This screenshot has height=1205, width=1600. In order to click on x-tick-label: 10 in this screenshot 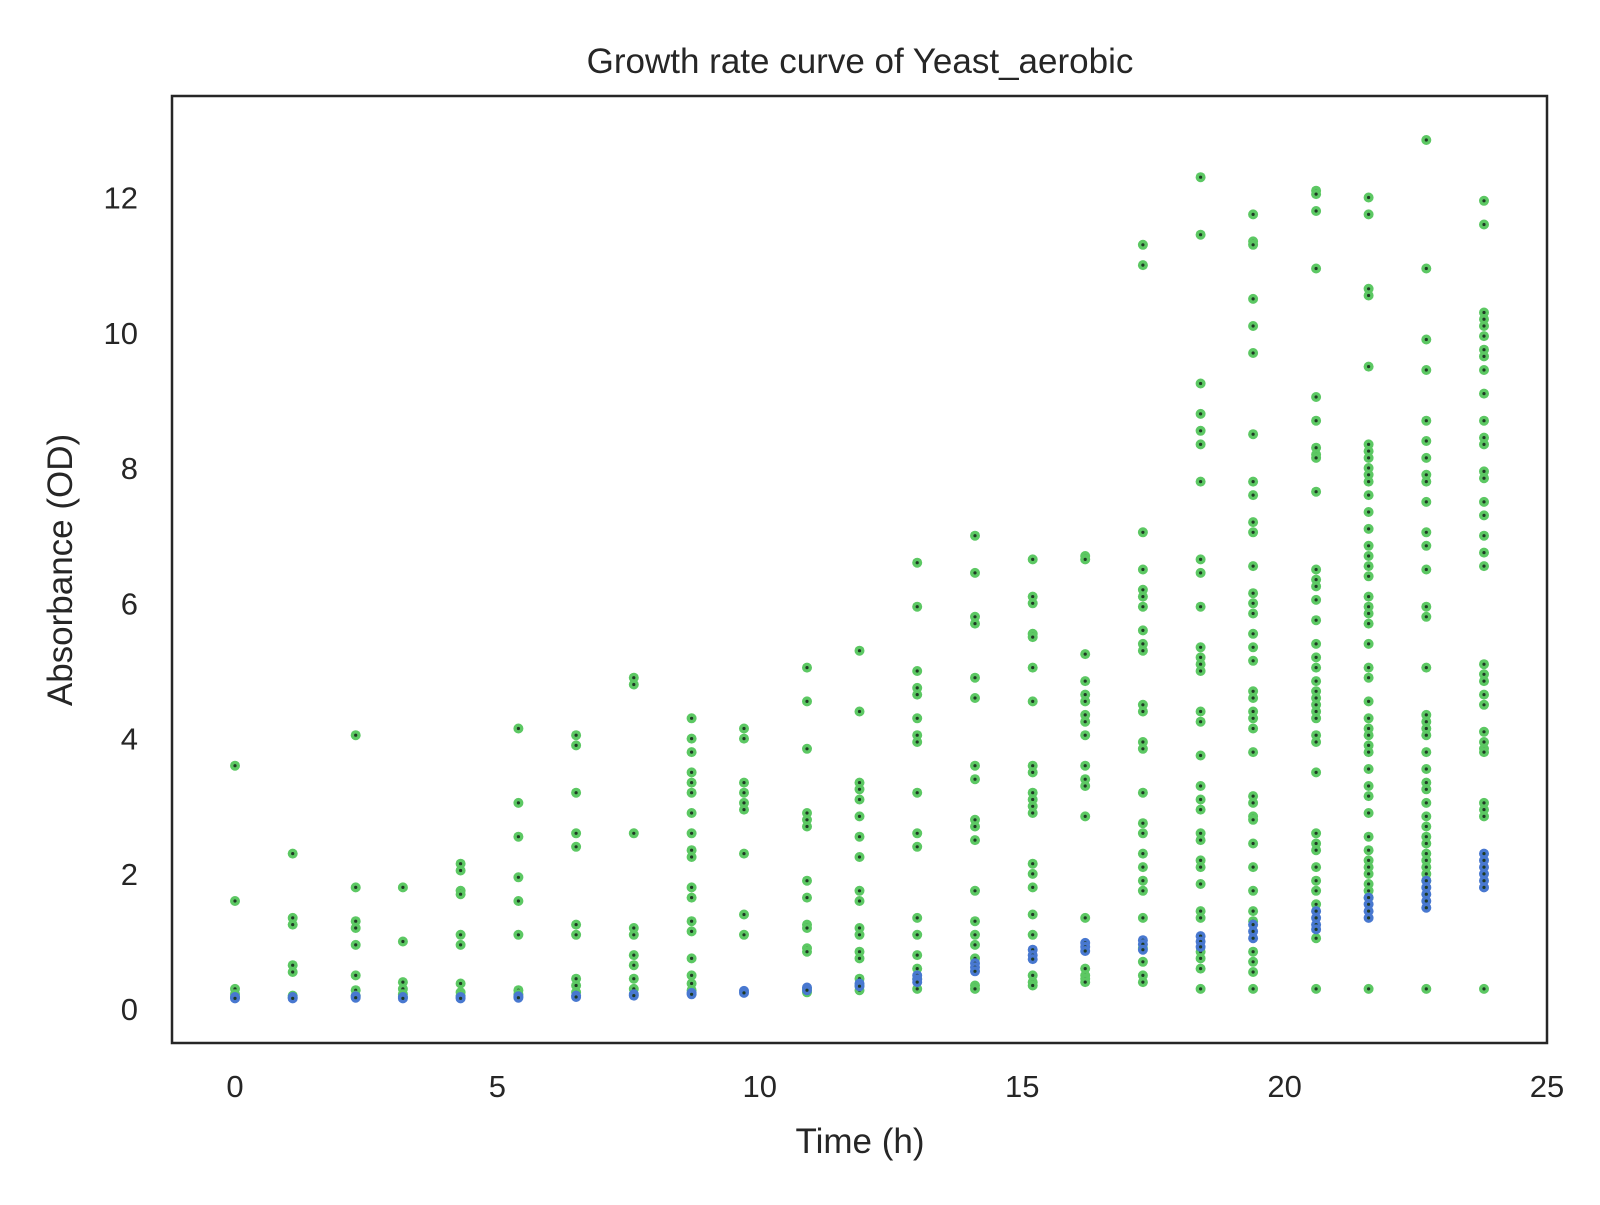, I will do `click(760, 1086)`.